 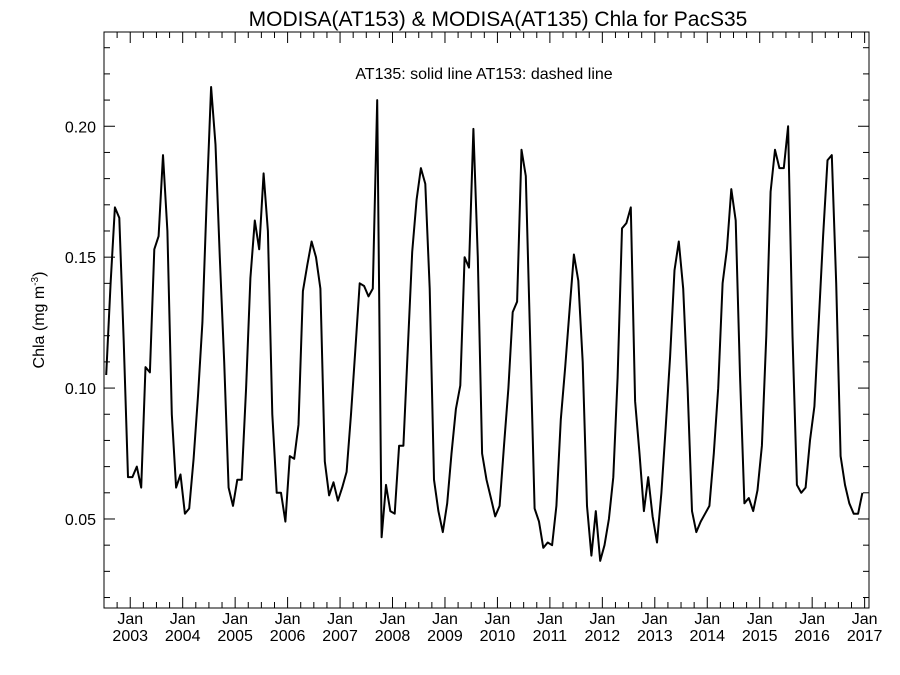 What do you see at coordinates (865, 636) in the screenshot?
I see `x-tick-label-year: 2017` at bounding box center [865, 636].